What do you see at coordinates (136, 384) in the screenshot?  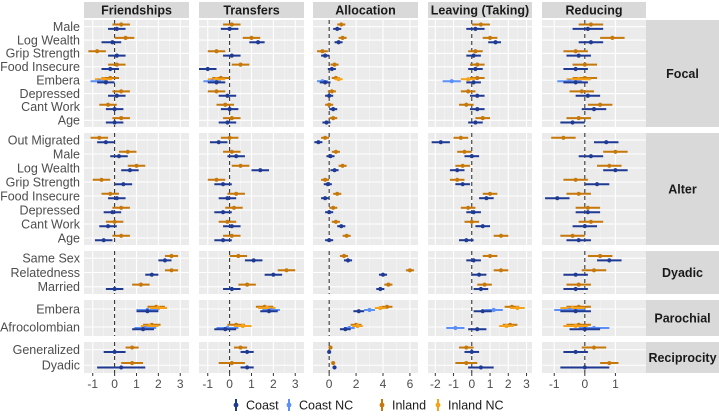 I see `x-tick-label: 1` at bounding box center [136, 384].